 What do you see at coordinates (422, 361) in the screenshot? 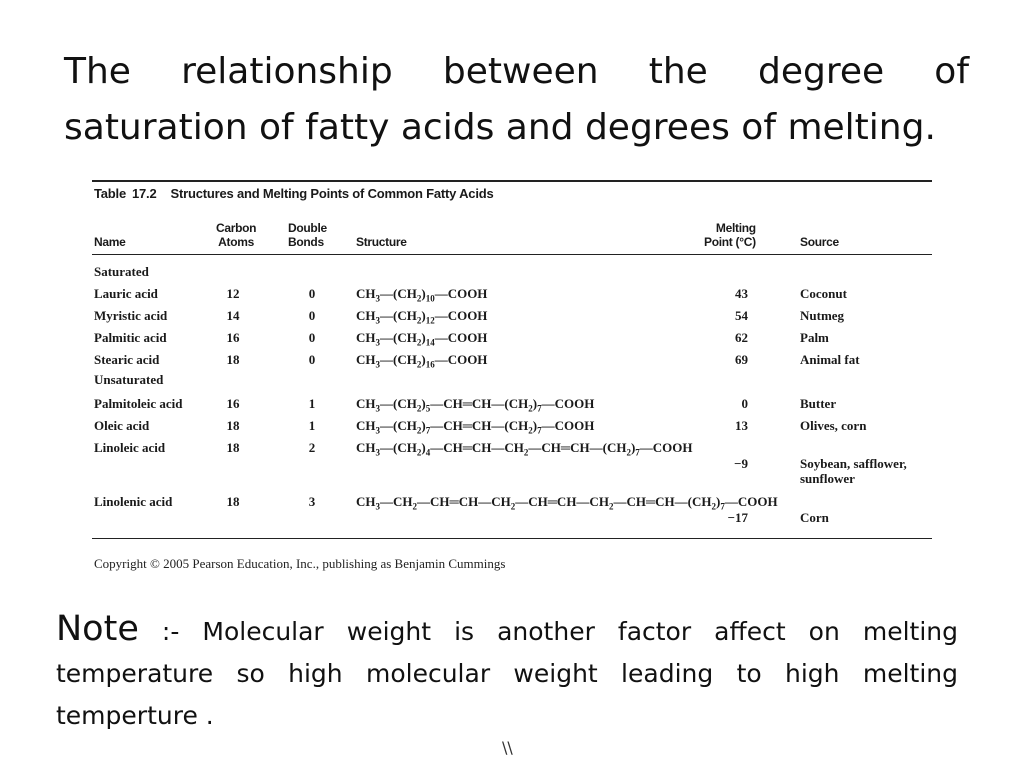
I see `cell-structure: CH3—(CH2)16—COOH` at bounding box center [422, 361].